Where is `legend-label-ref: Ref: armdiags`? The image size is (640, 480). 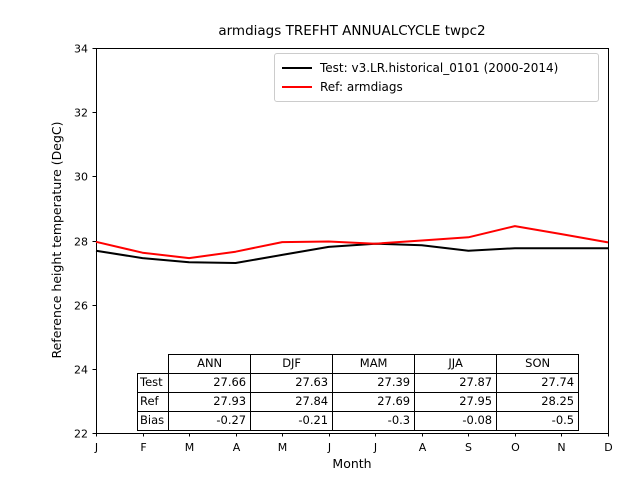 legend-label-ref: Ref: armdiags is located at coordinates (361, 87).